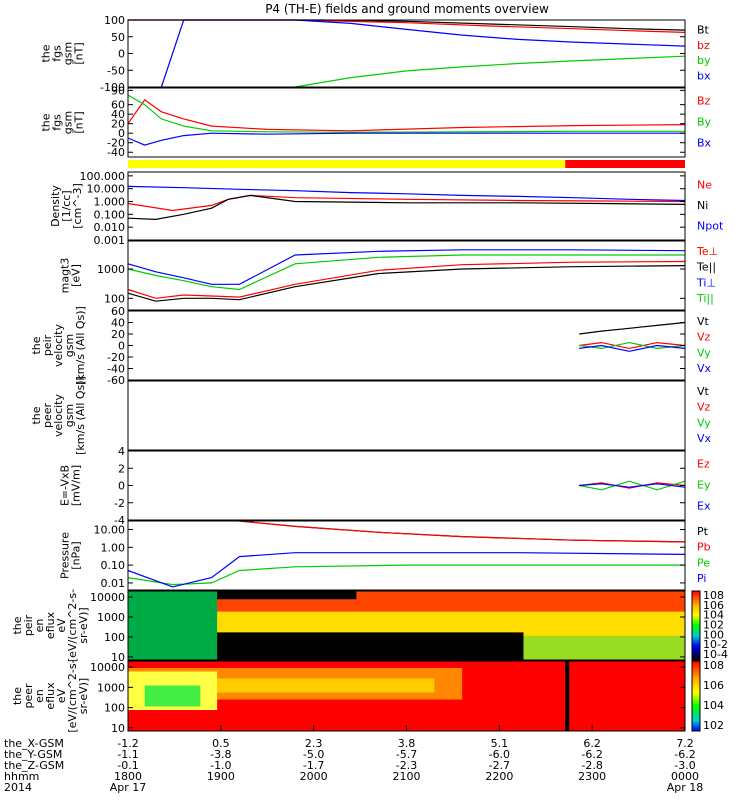 Image resolution: width=750 pixels, height=803 pixels. What do you see at coordinates (406, 575) in the screenshot?
I see `series-line-pe` at bounding box center [406, 575].